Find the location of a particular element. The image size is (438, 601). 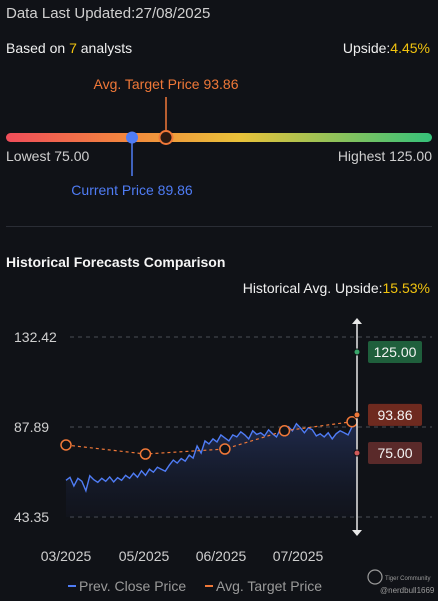

avg-target-marker is located at coordinates (166, 137).